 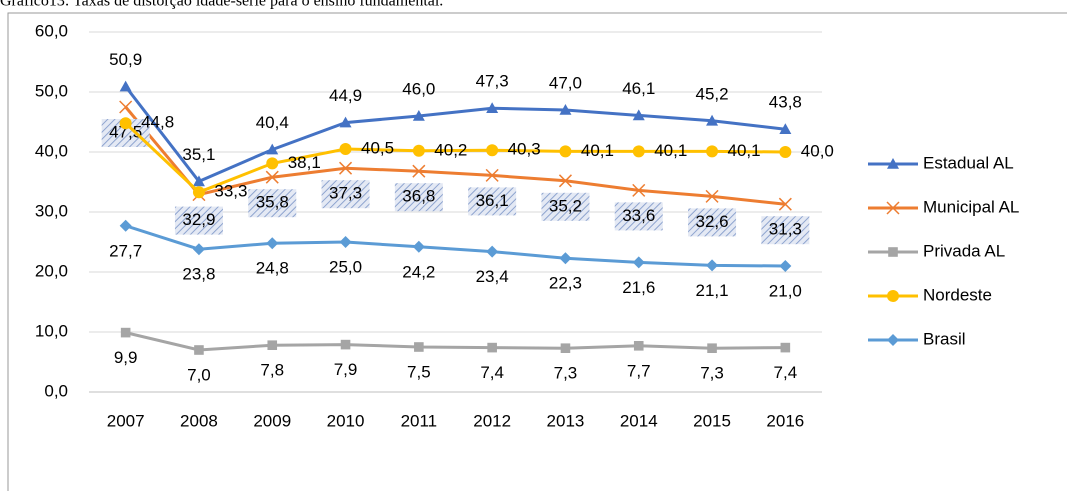 I want to click on data-label: 7,9, so click(x=346, y=369).